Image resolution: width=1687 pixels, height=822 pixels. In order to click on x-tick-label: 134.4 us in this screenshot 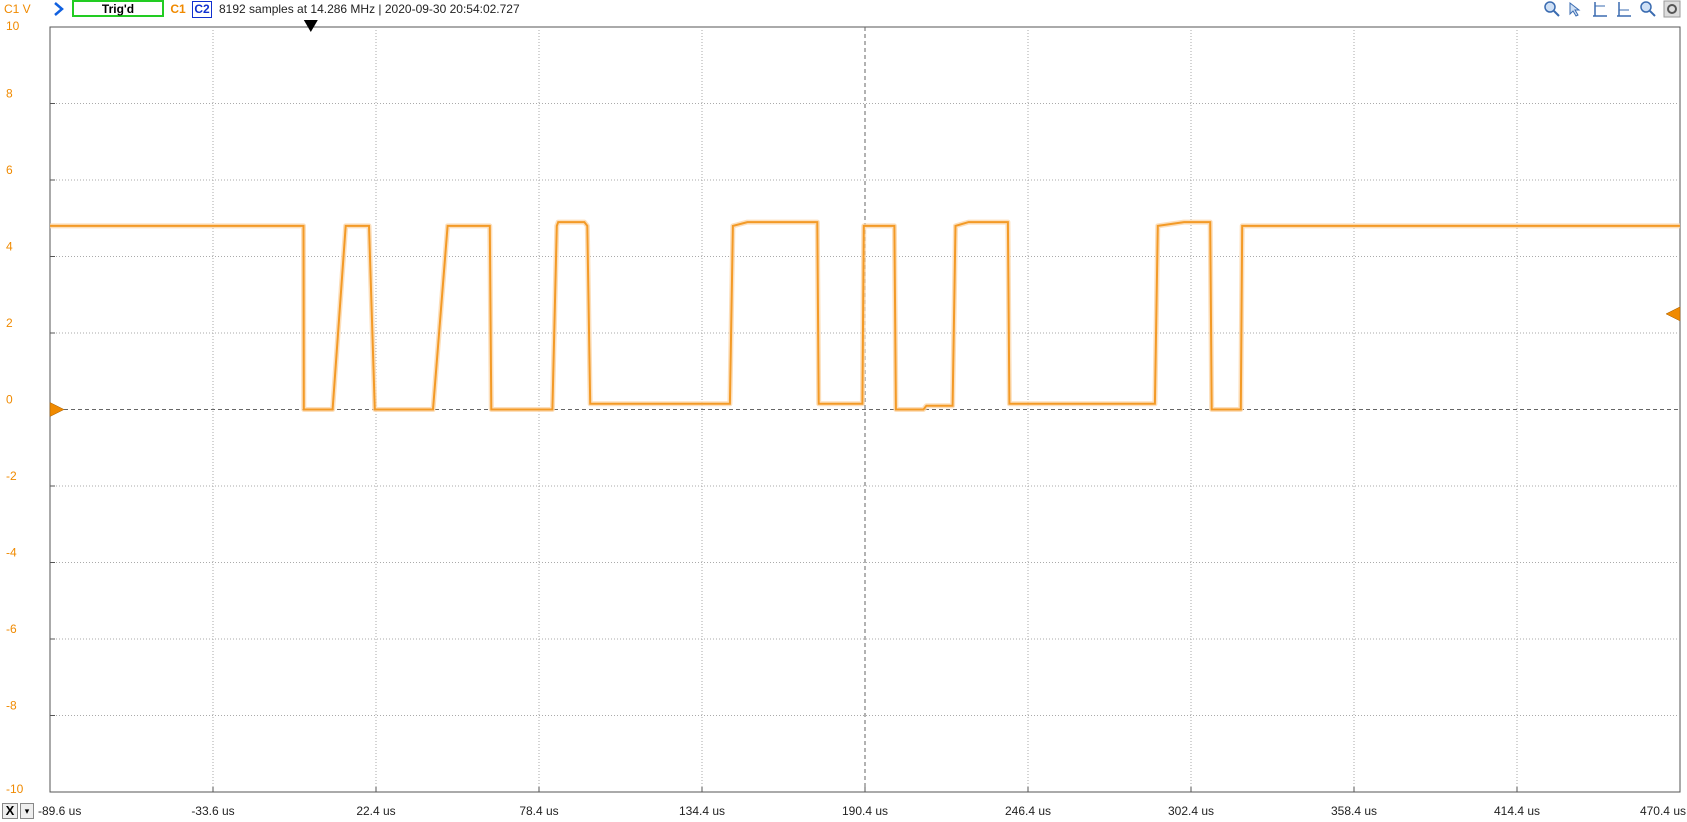, I will do `click(702, 811)`.